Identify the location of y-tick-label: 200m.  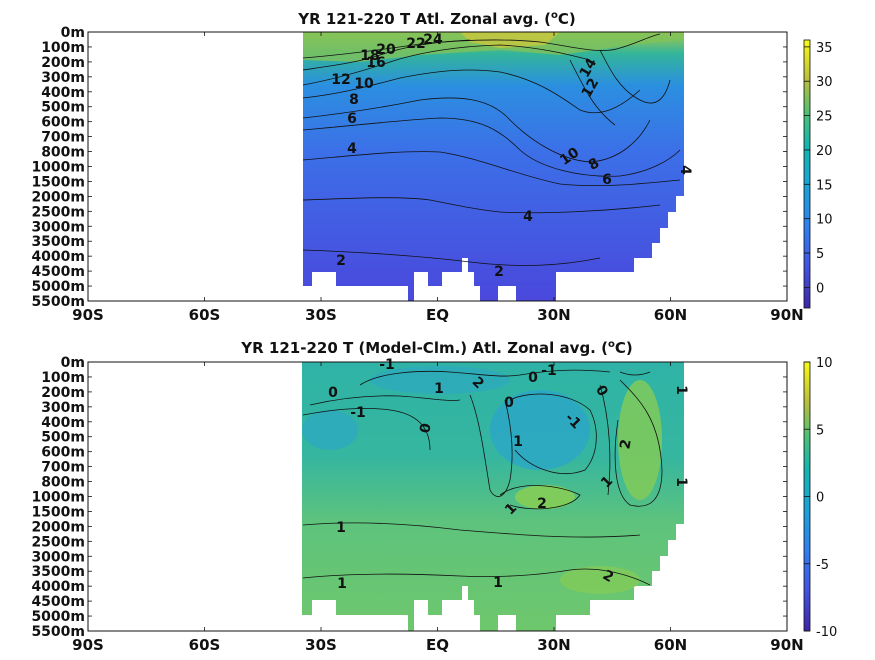
(63, 63).